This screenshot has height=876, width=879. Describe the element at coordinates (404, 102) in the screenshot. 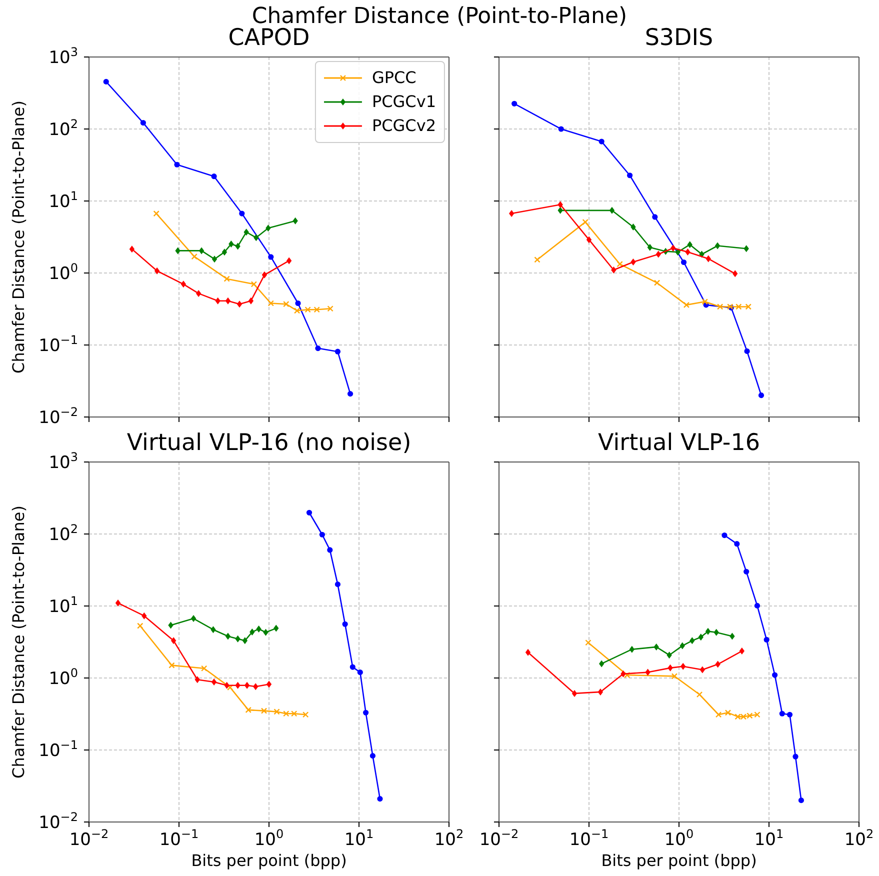

I see `legend-label: PCGCv1` at that location.